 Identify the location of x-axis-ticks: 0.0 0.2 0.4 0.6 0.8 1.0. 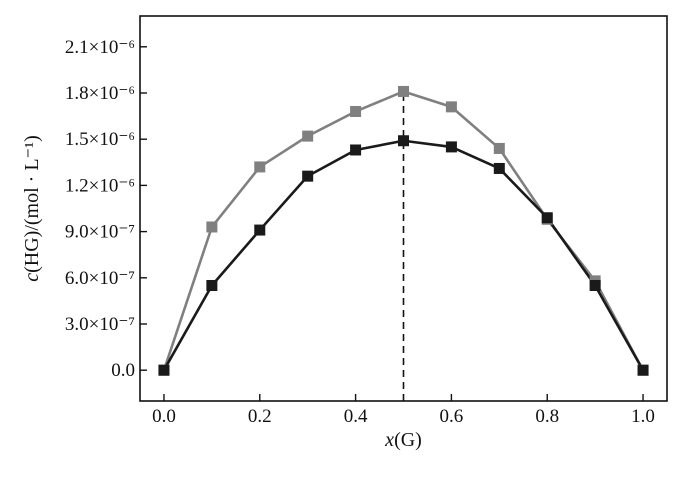
(403, 410).